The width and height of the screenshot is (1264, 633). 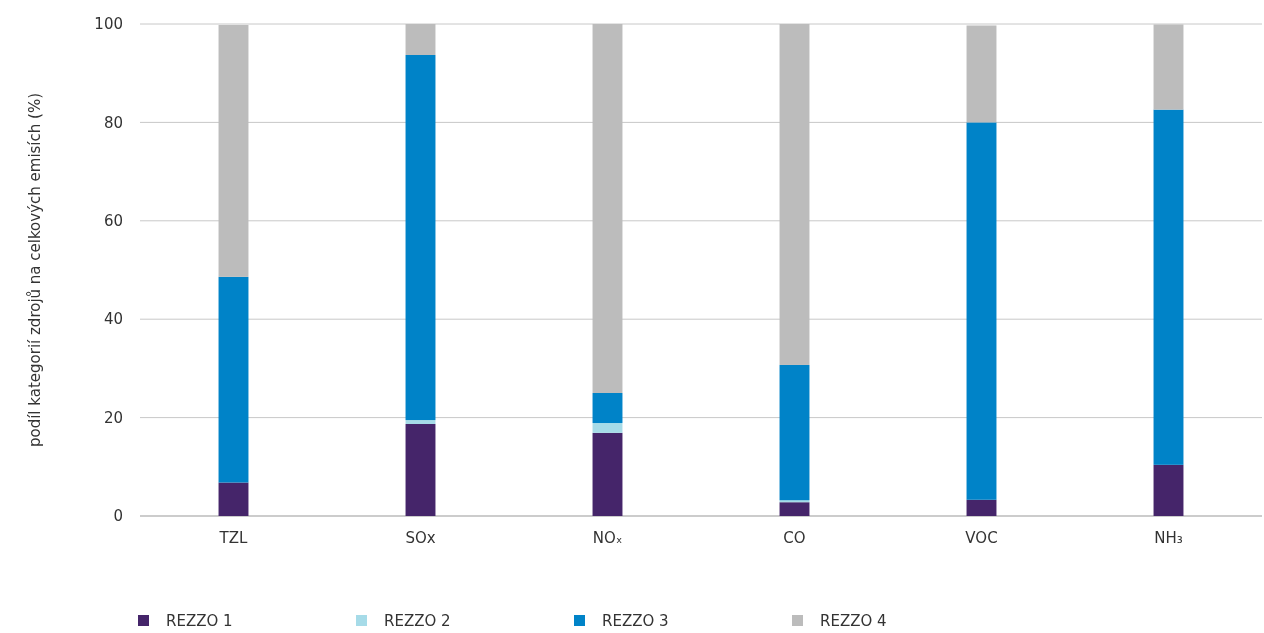 What do you see at coordinates (113, 122) in the screenshot?
I see `y-tick-label: 80` at bounding box center [113, 122].